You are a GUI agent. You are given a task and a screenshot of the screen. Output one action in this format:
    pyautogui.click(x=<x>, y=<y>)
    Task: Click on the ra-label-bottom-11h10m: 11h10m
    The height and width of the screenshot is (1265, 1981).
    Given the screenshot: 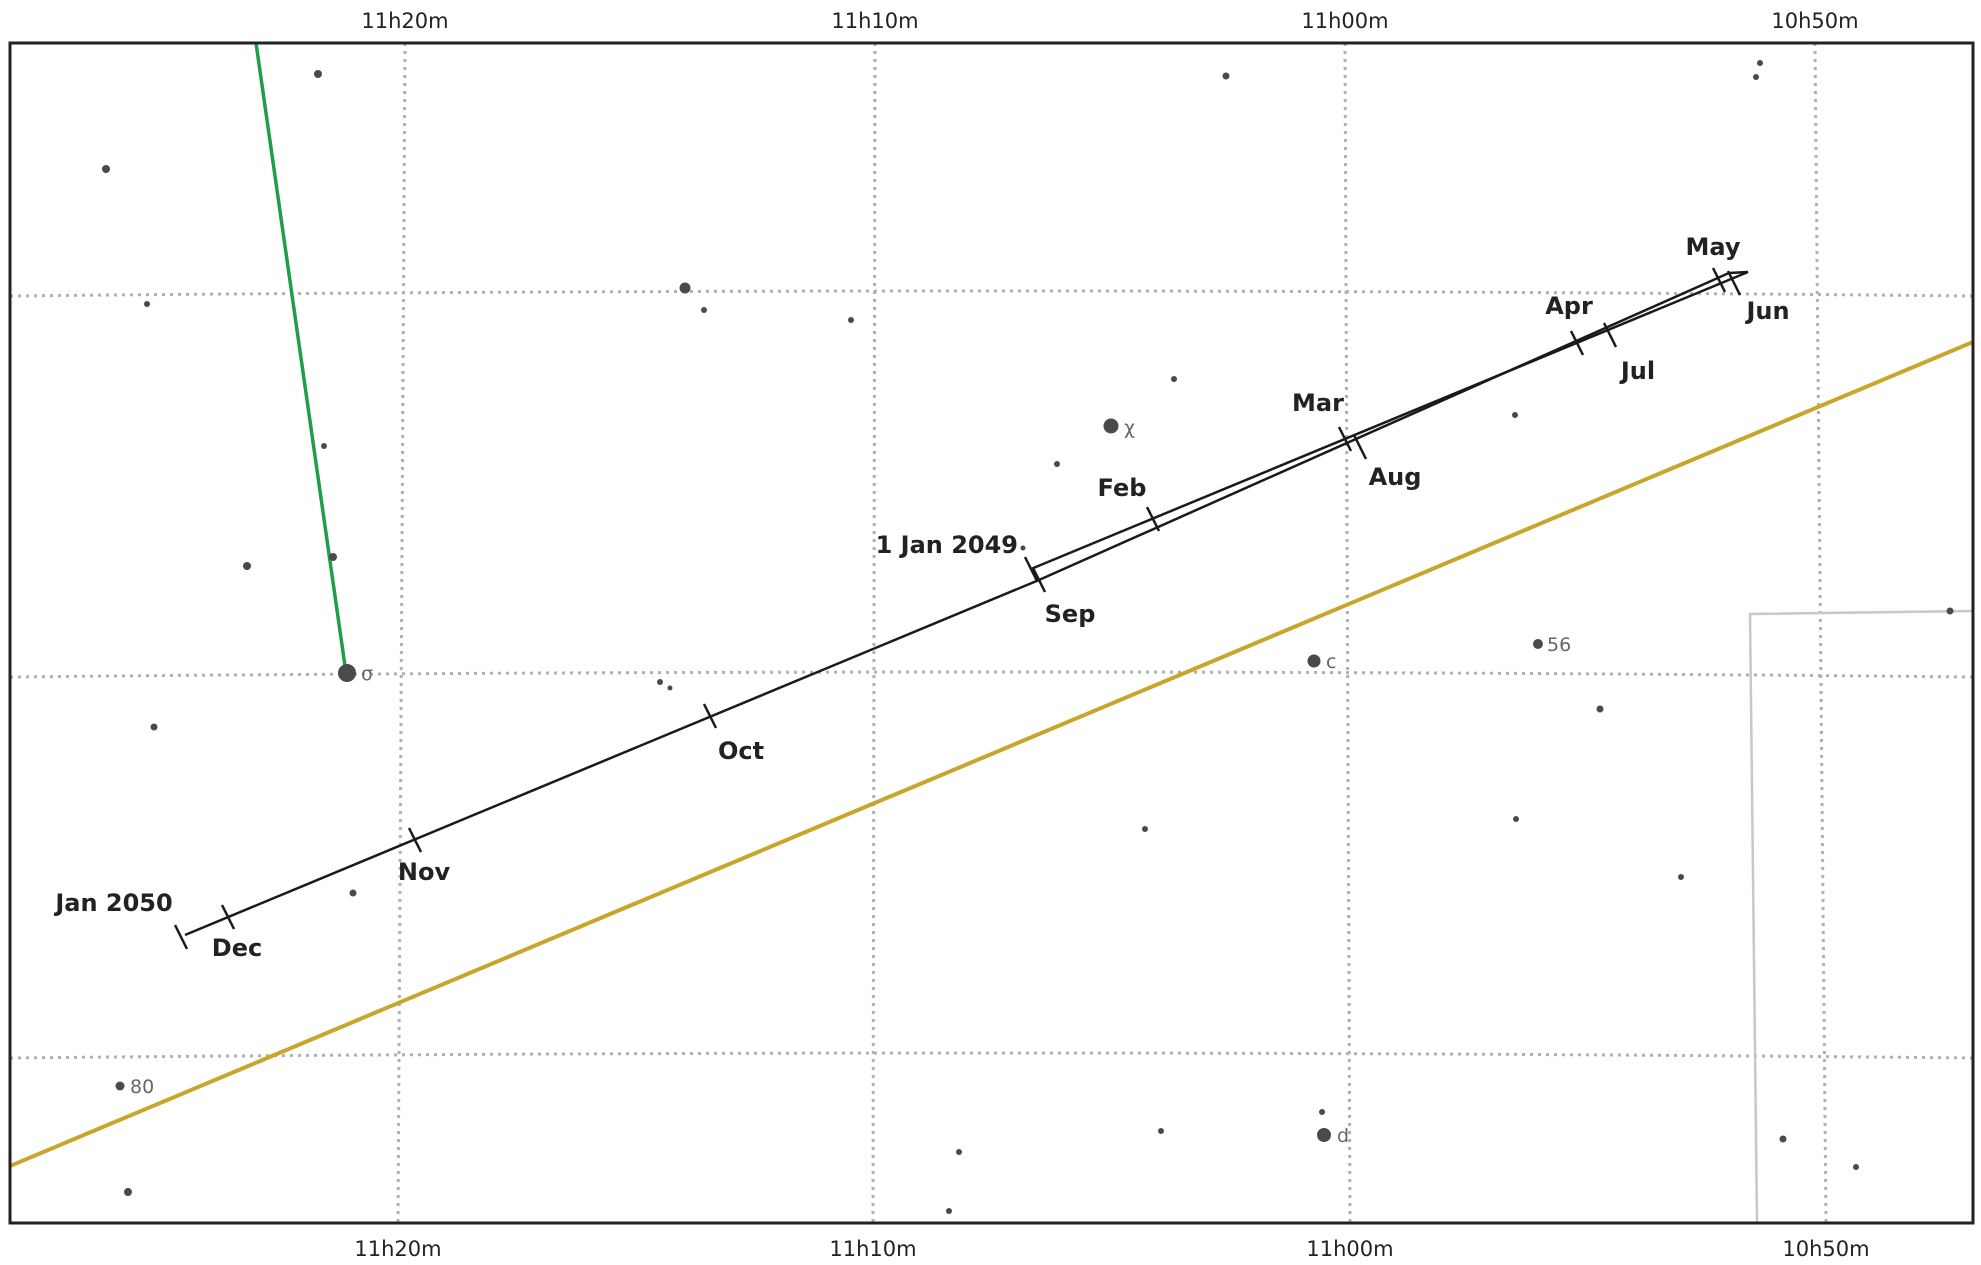 What is the action you would take?
    pyautogui.click(x=872, y=1249)
    